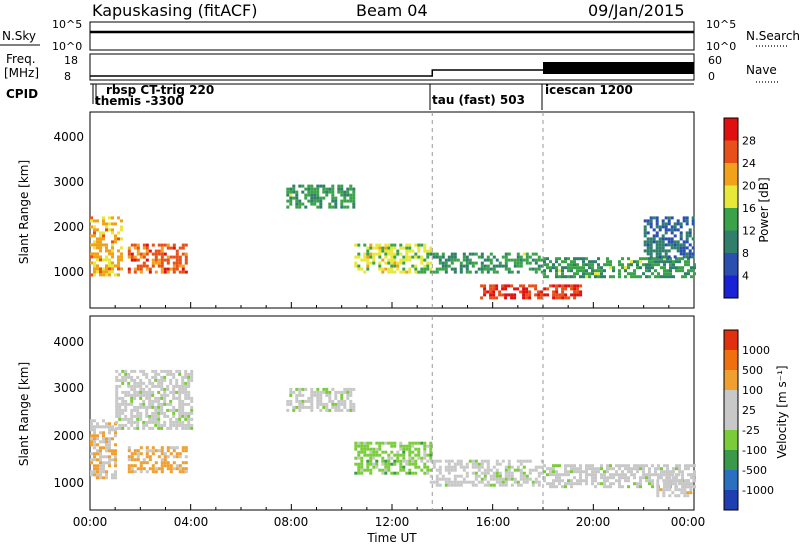 The image size is (800, 554). What do you see at coordinates (392, 10) in the screenshot?
I see `beam-title: Beam 04` at bounding box center [392, 10].